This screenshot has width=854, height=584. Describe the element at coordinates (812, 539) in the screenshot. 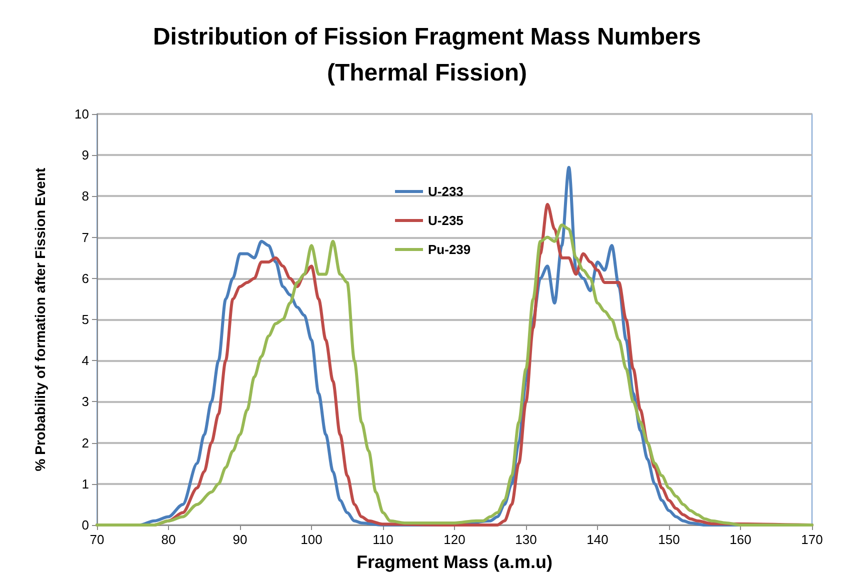

I see `x-tick-label: 170` at that location.